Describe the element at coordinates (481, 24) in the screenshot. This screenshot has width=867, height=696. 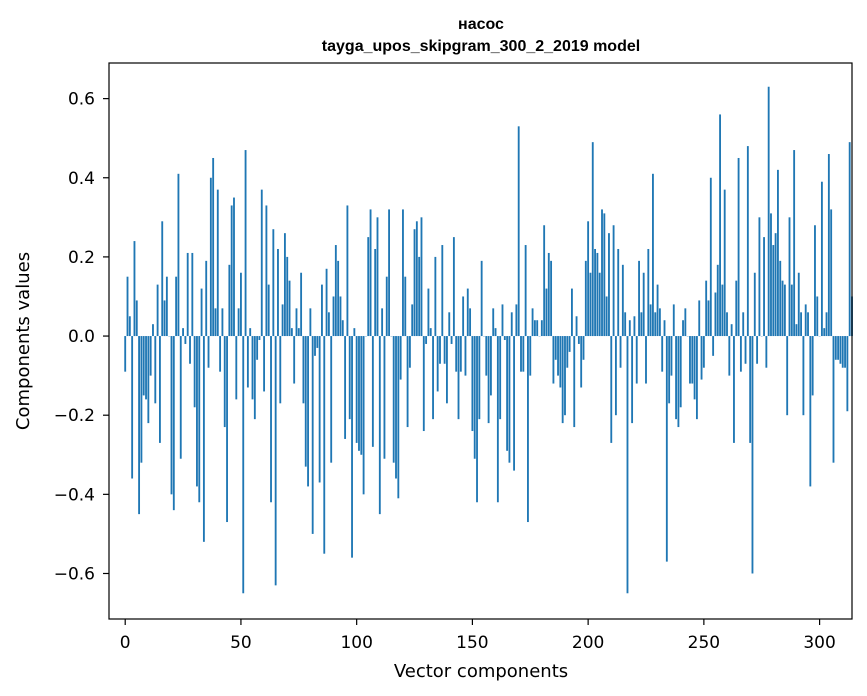
I see `chart-title-line1: насос` at that location.